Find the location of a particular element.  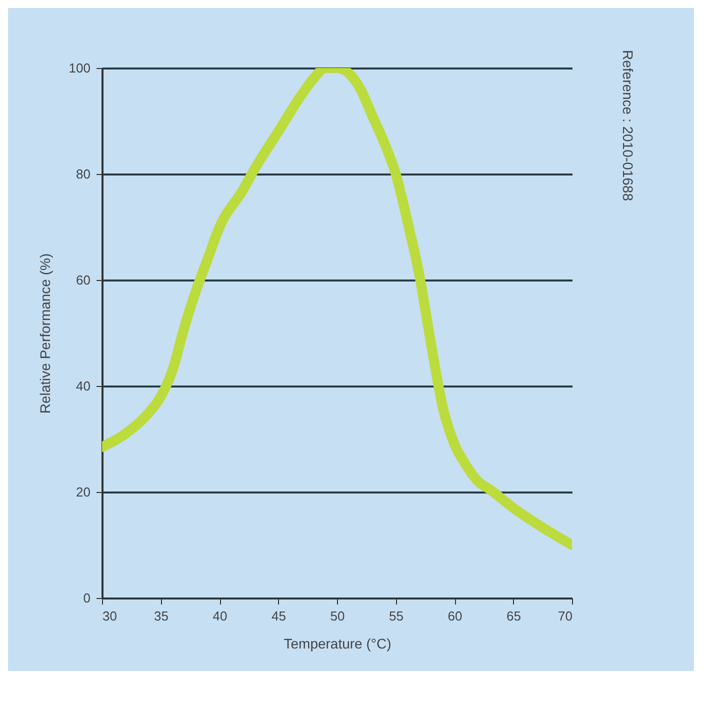

x-tick-label: 65 is located at coordinates (513, 616).